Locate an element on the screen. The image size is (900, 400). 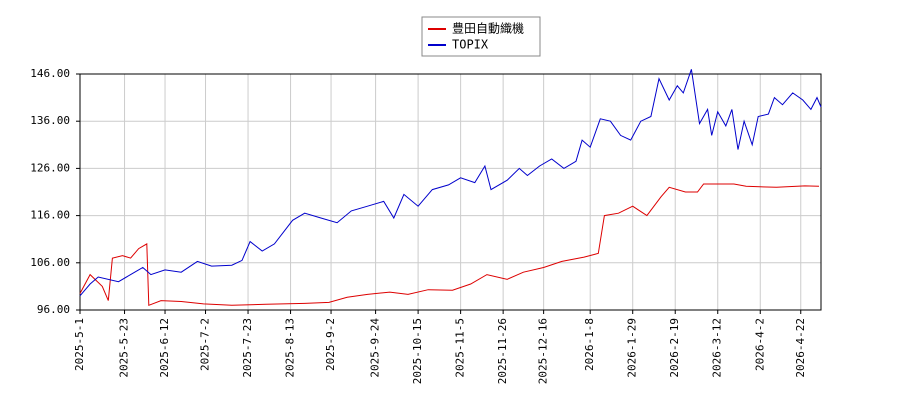
legend-box is located at coordinates (481, 36).